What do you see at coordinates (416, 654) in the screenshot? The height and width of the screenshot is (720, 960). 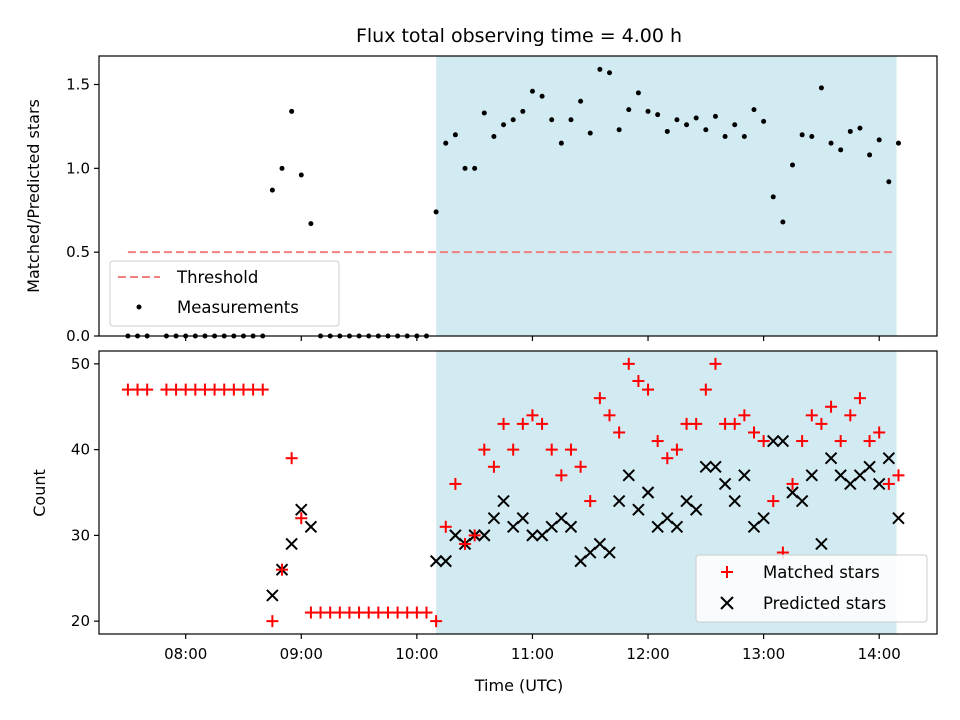 I see `xtick-label: 10:00` at bounding box center [416, 654].